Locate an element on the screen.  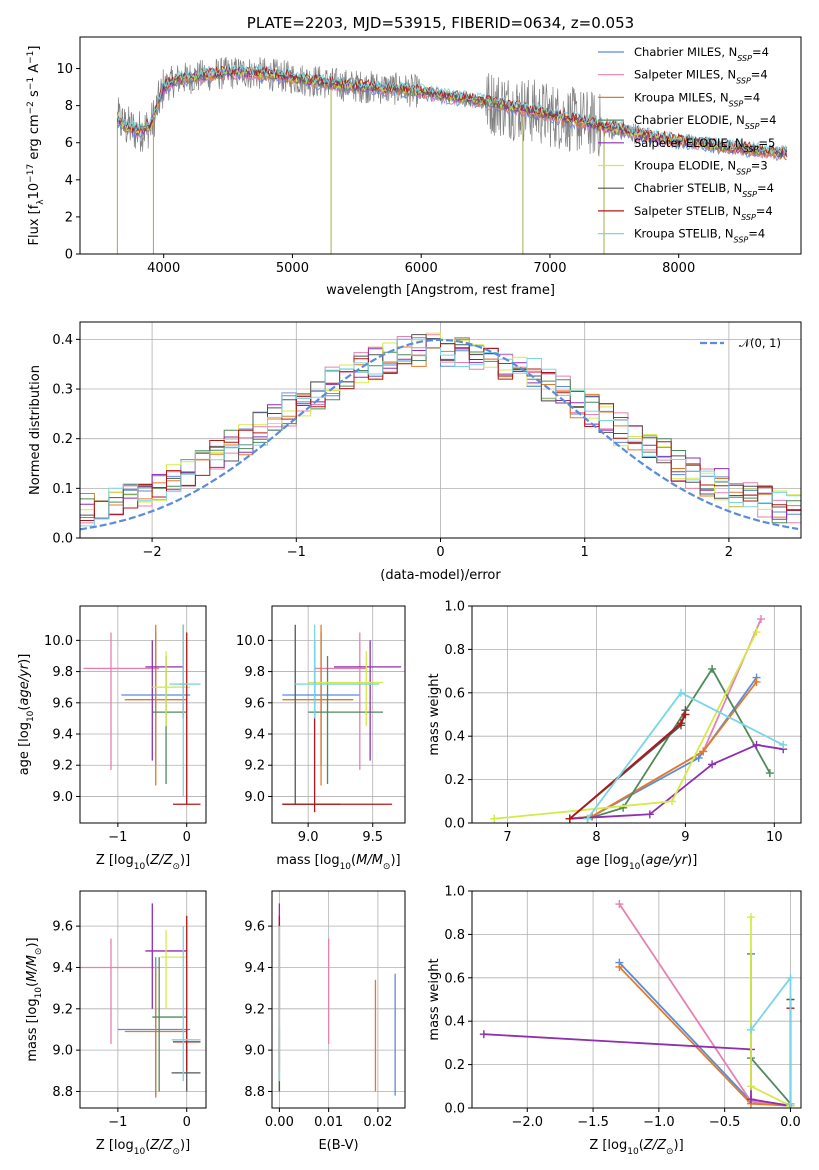
y-tick-label: 0.3 is located at coordinates (62, 390).